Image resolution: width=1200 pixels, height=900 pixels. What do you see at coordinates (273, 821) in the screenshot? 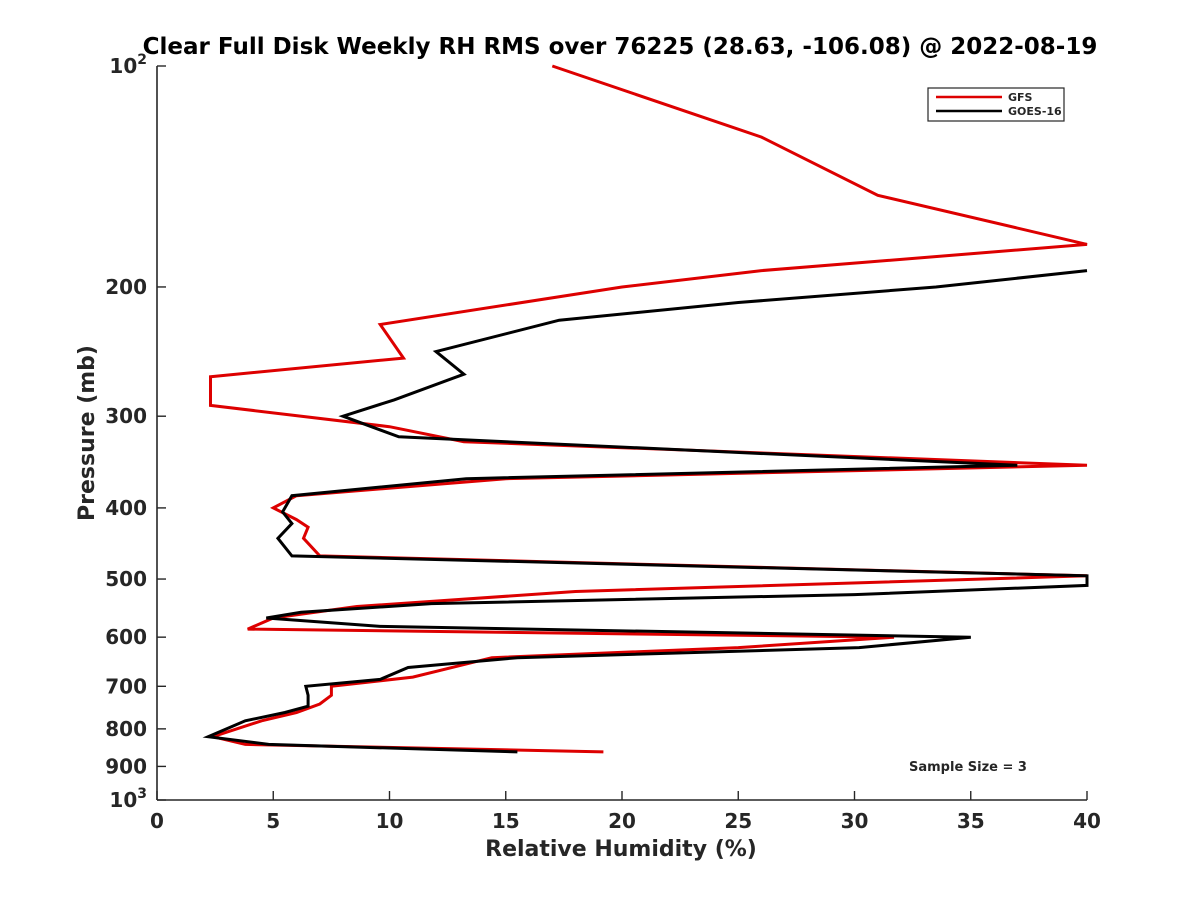
I see `x-tick-label: 5` at bounding box center [273, 821].